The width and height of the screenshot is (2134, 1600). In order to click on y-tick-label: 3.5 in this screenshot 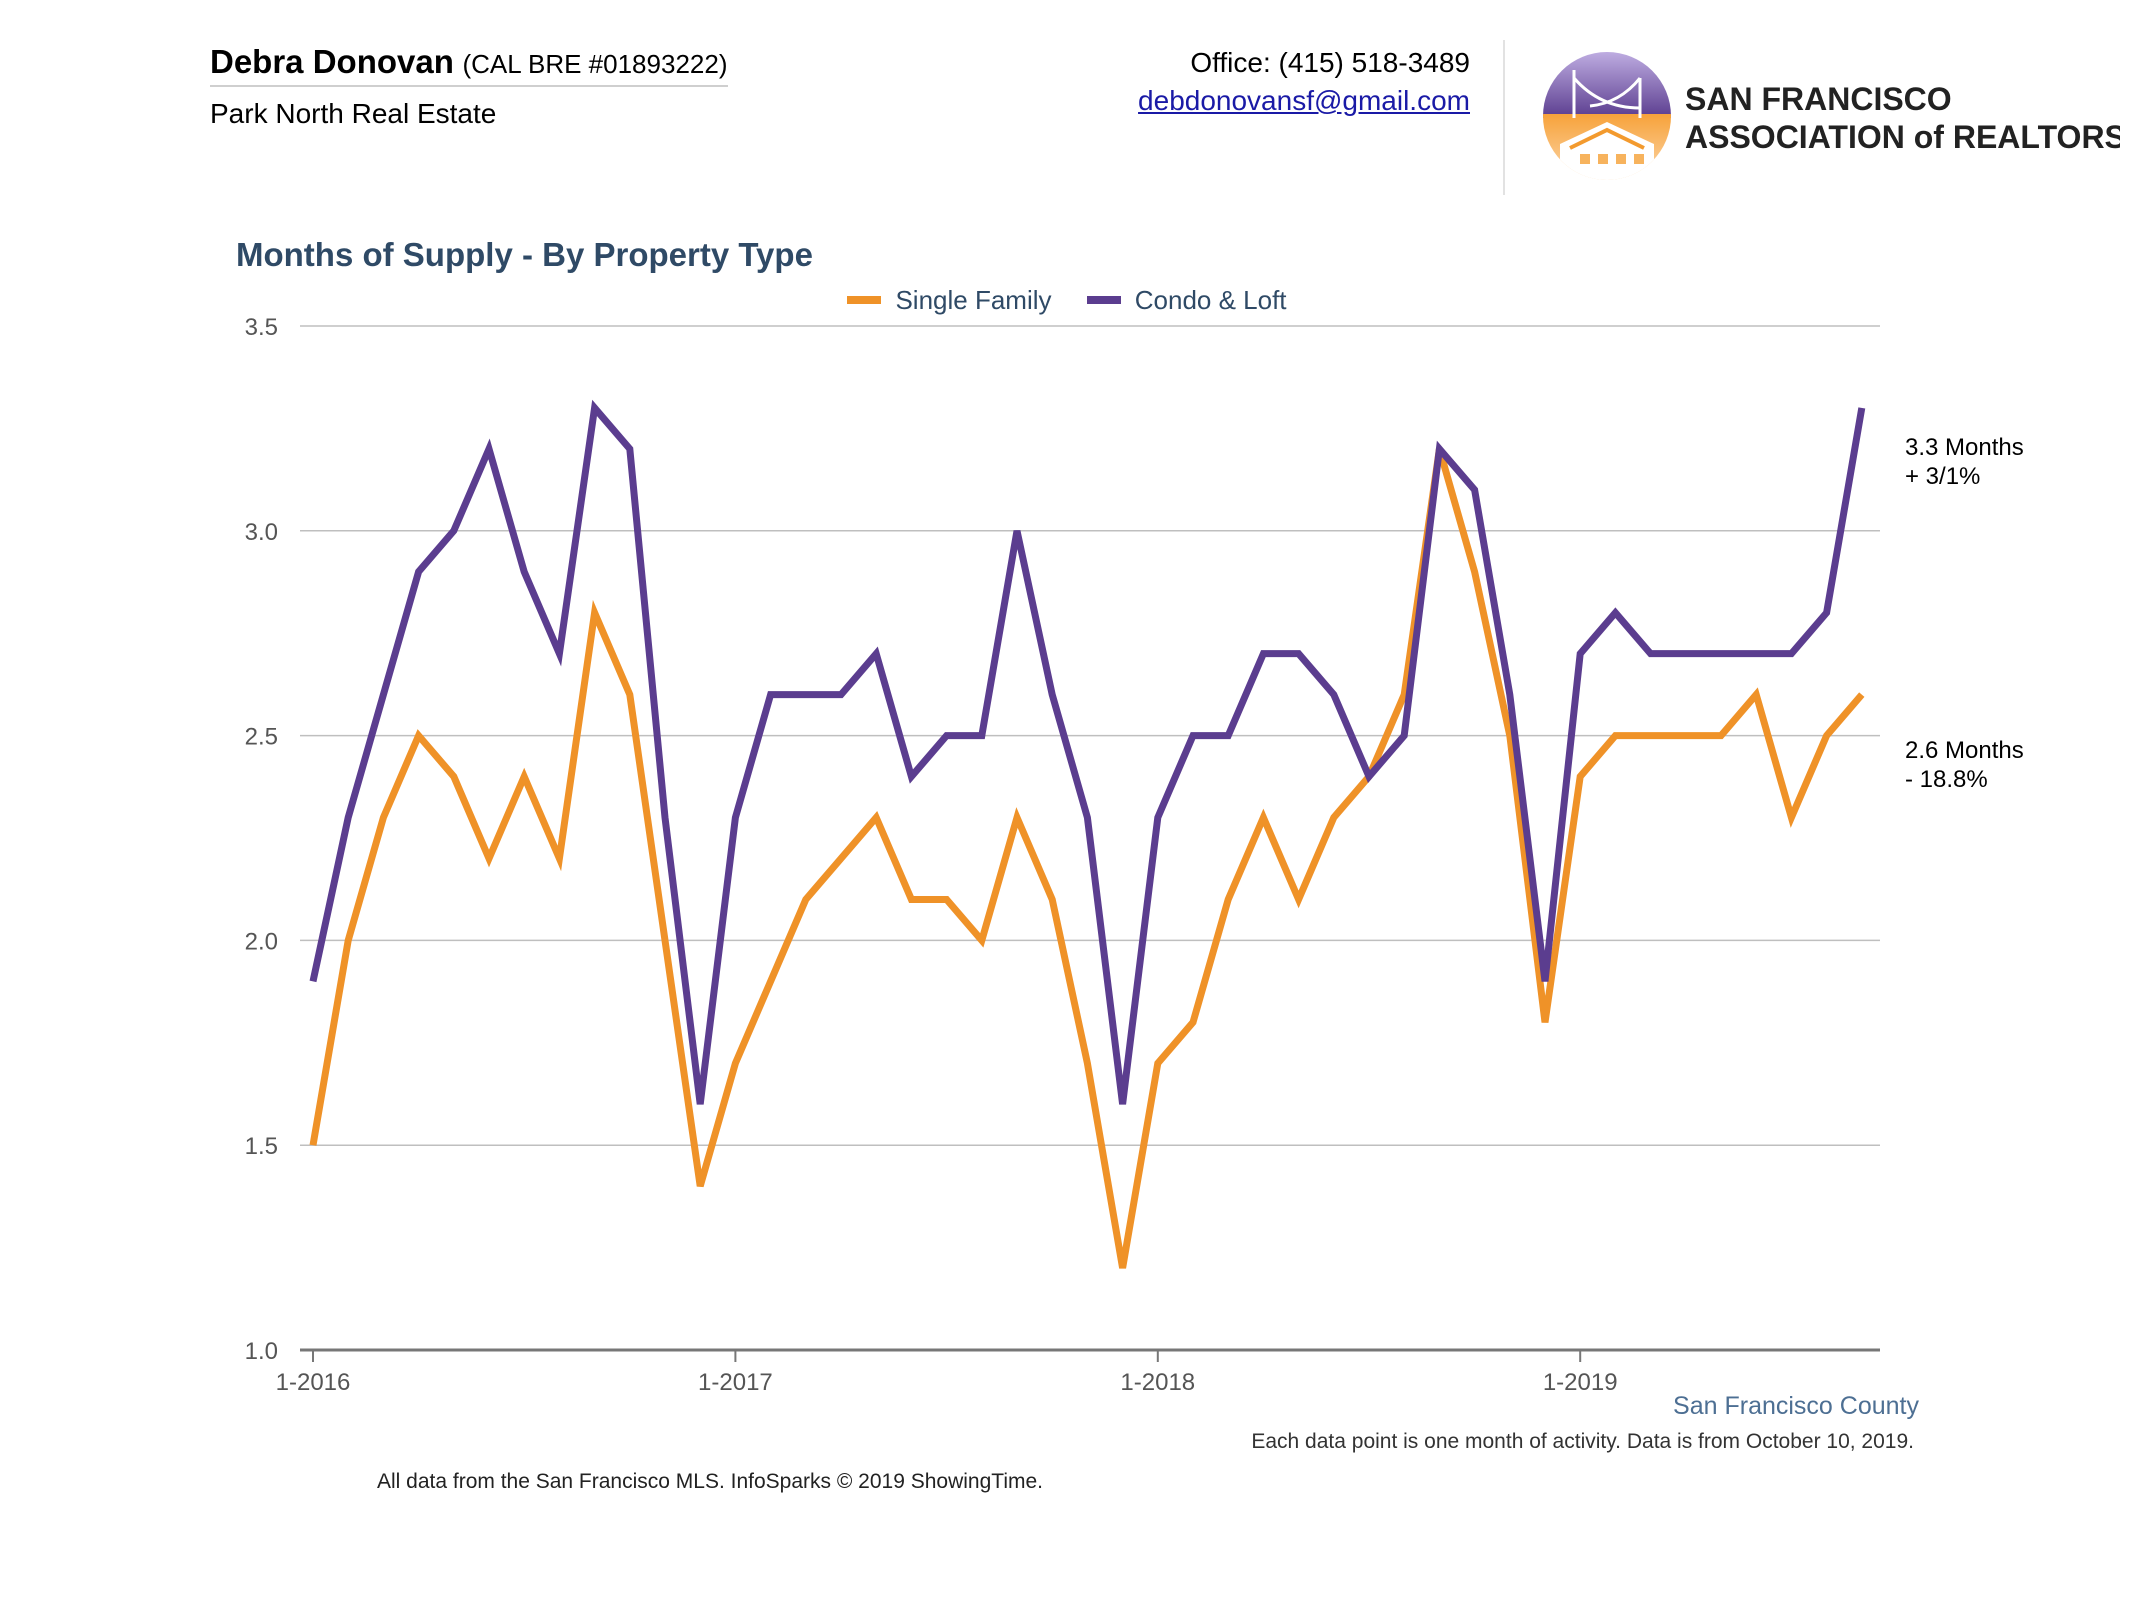, I will do `click(261, 327)`.